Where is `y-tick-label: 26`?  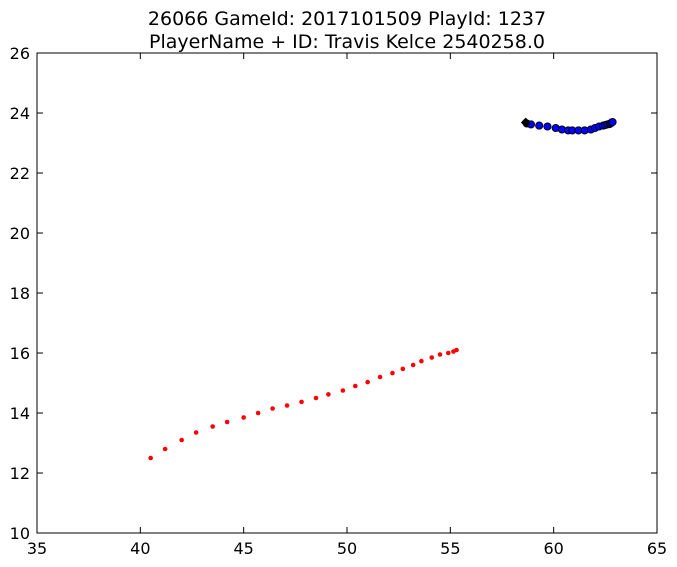
y-tick-label: 26 is located at coordinates (20, 53).